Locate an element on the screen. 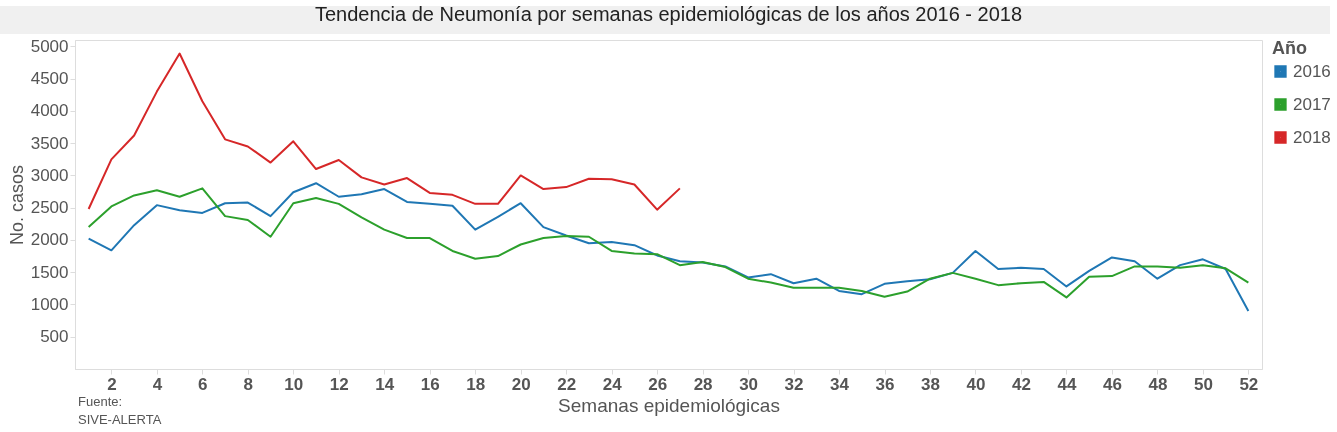 The width and height of the screenshot is (1337, 432). y-tick-label: 2000 is located at coordinates (49, 240).